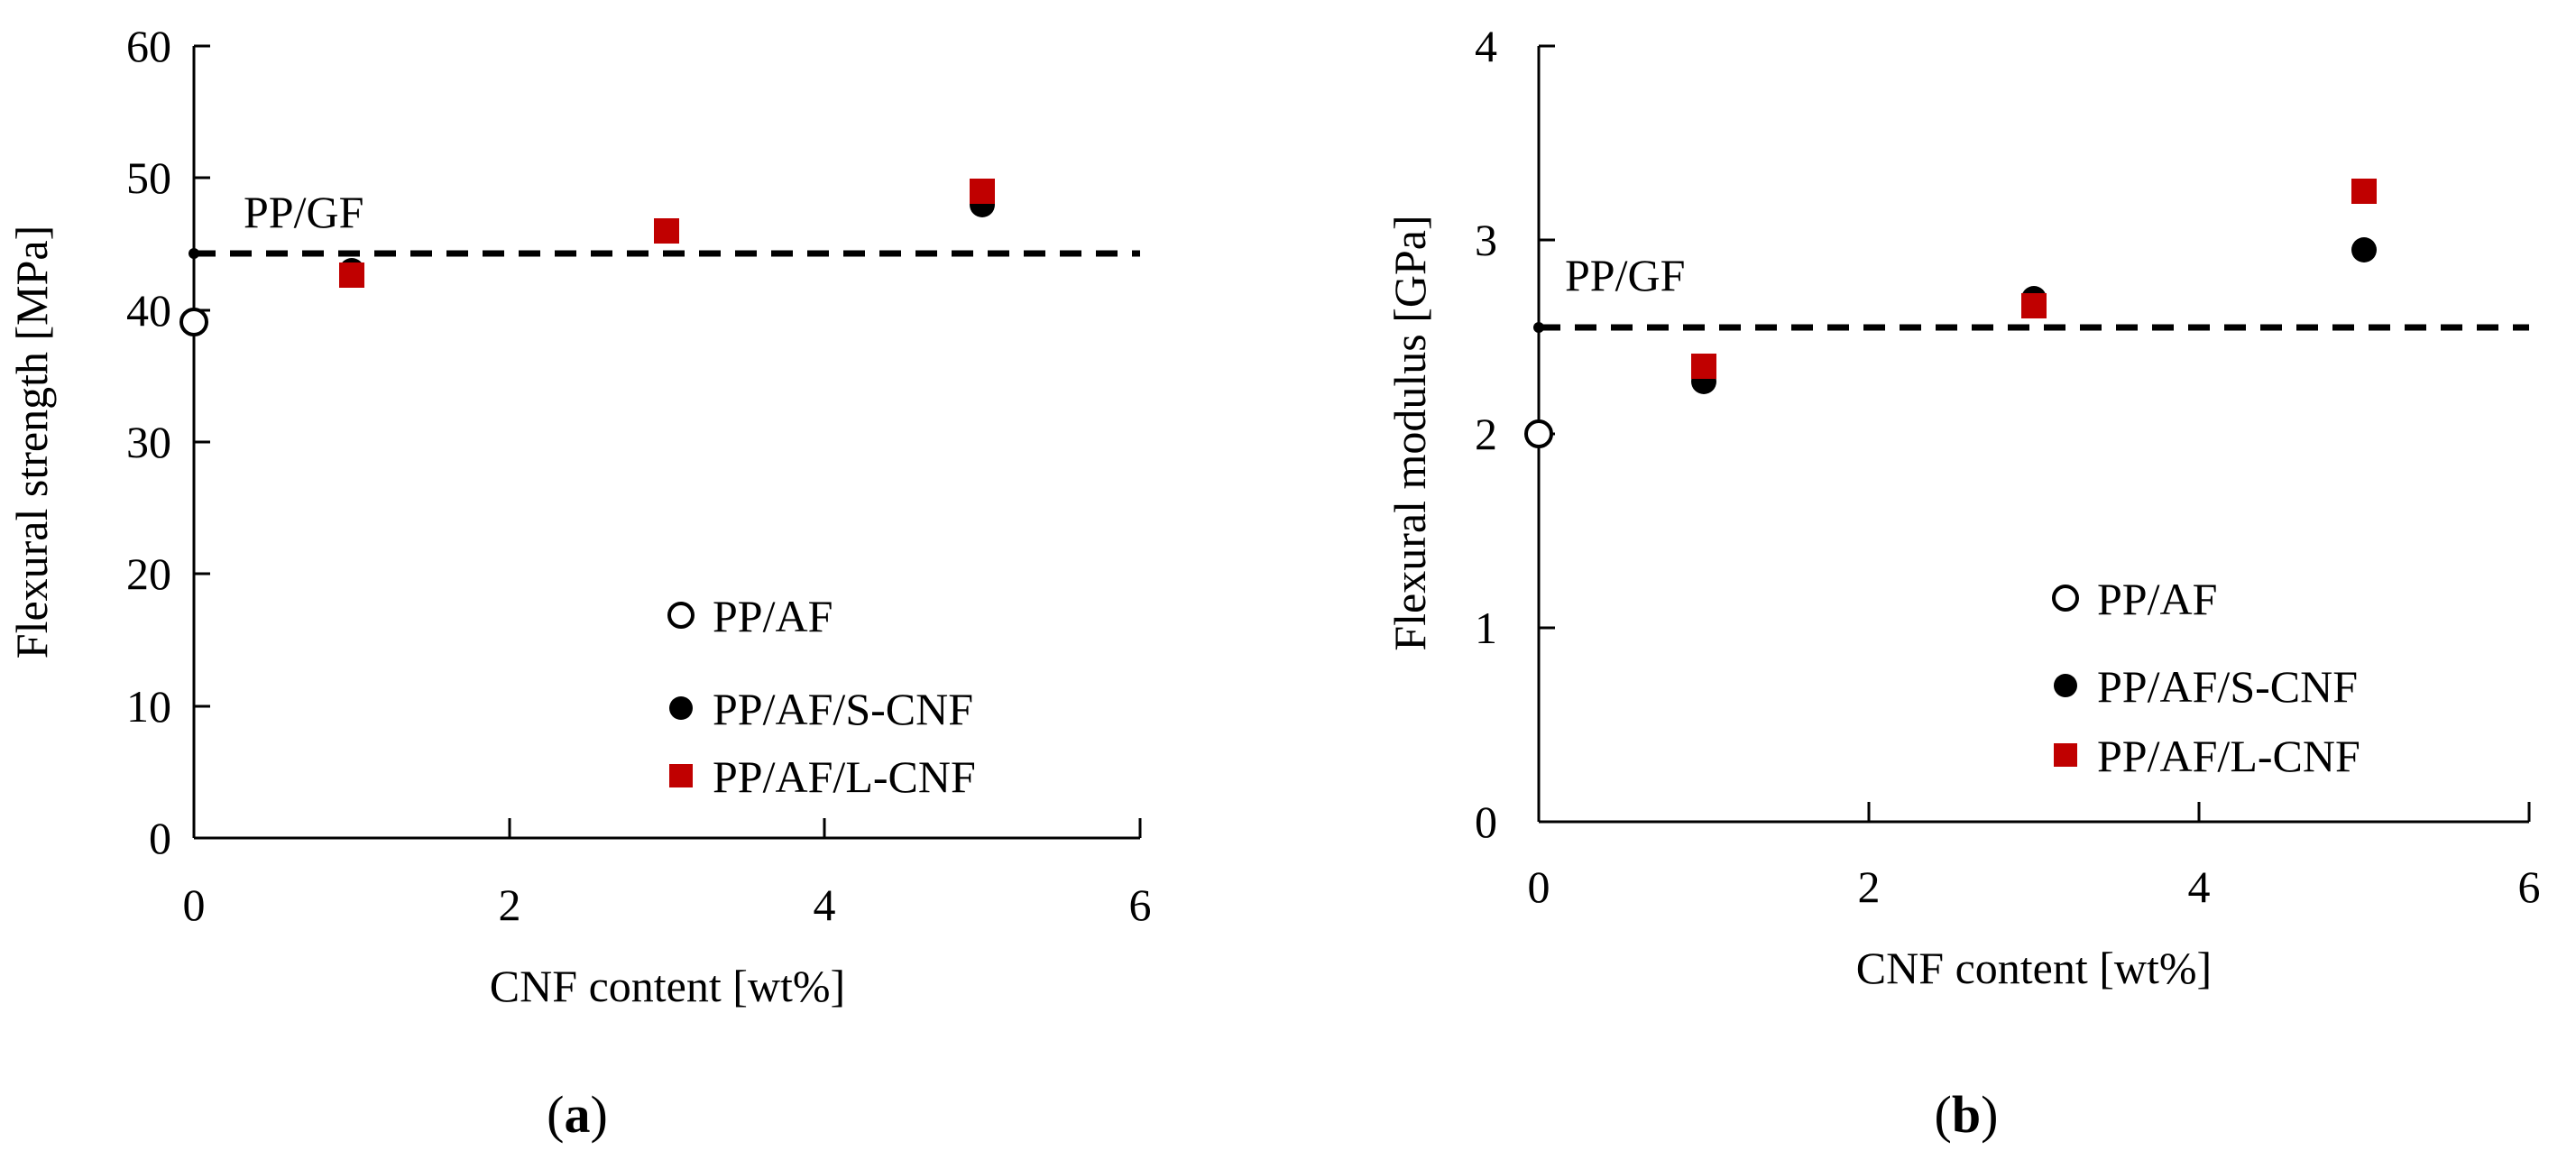 Image resolution: width=2576 pixels, height=1151 pixels. I want to click on y-tick-label: 4, so click(1486, 46).